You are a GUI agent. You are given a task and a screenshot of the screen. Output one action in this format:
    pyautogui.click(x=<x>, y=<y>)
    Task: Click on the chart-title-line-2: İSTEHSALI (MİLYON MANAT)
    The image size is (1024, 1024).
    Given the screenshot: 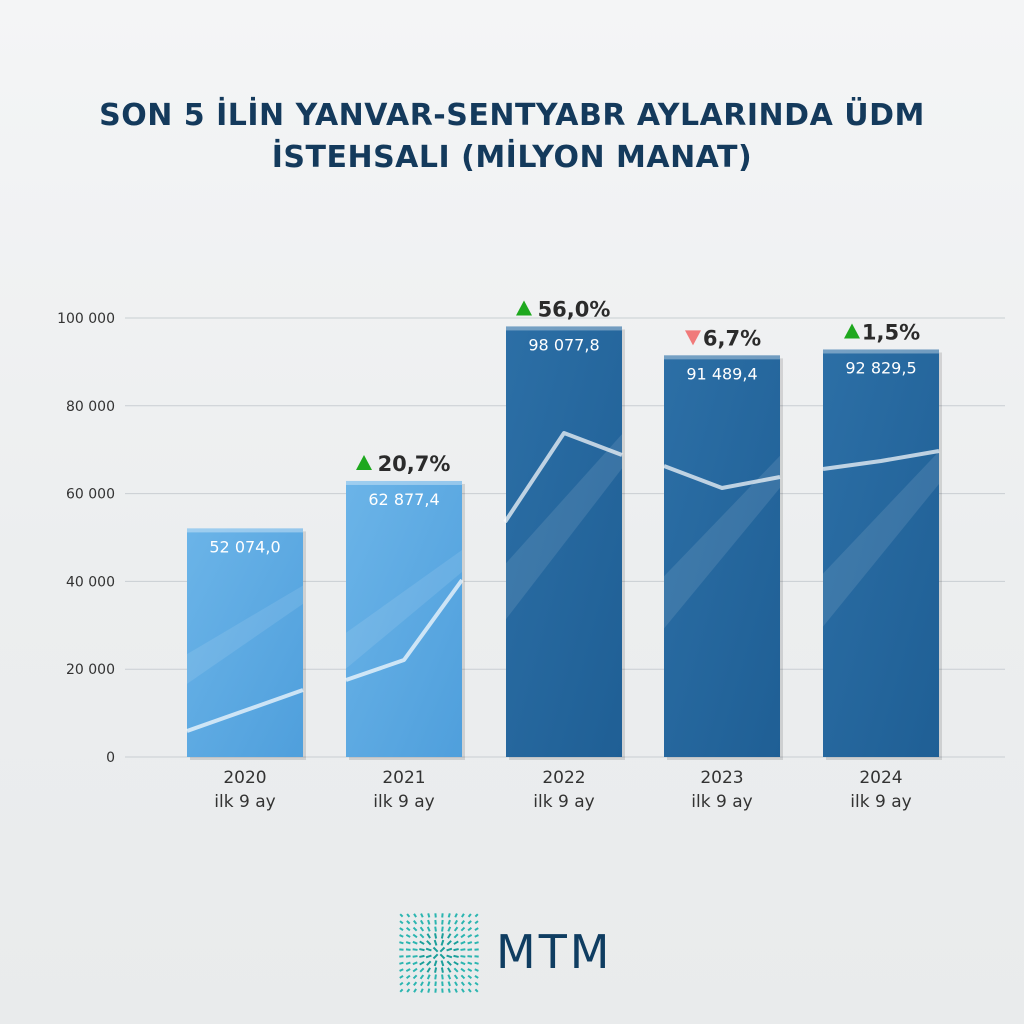 What is the action you would take?
    pyautogui.click(x=512, y=157)
    